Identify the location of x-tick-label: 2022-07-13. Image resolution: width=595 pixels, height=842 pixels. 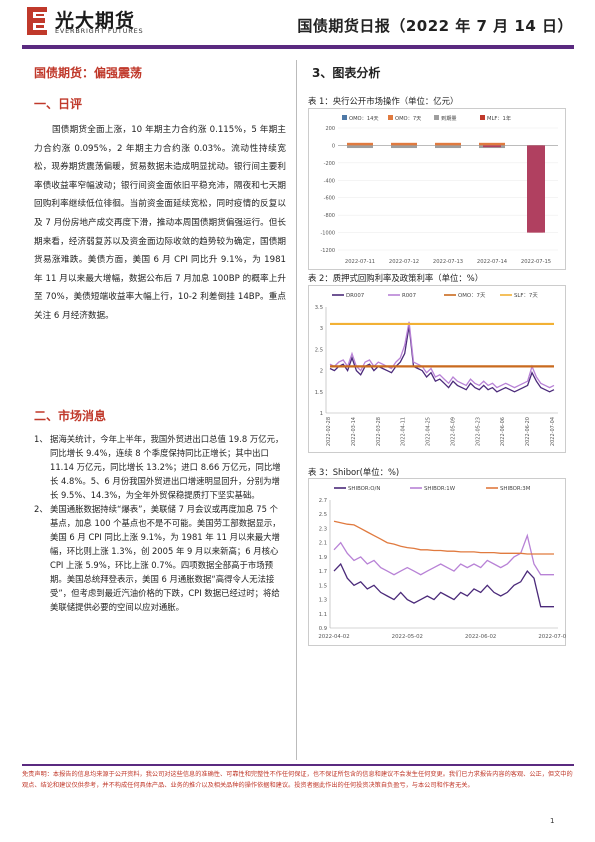
(448, 262).